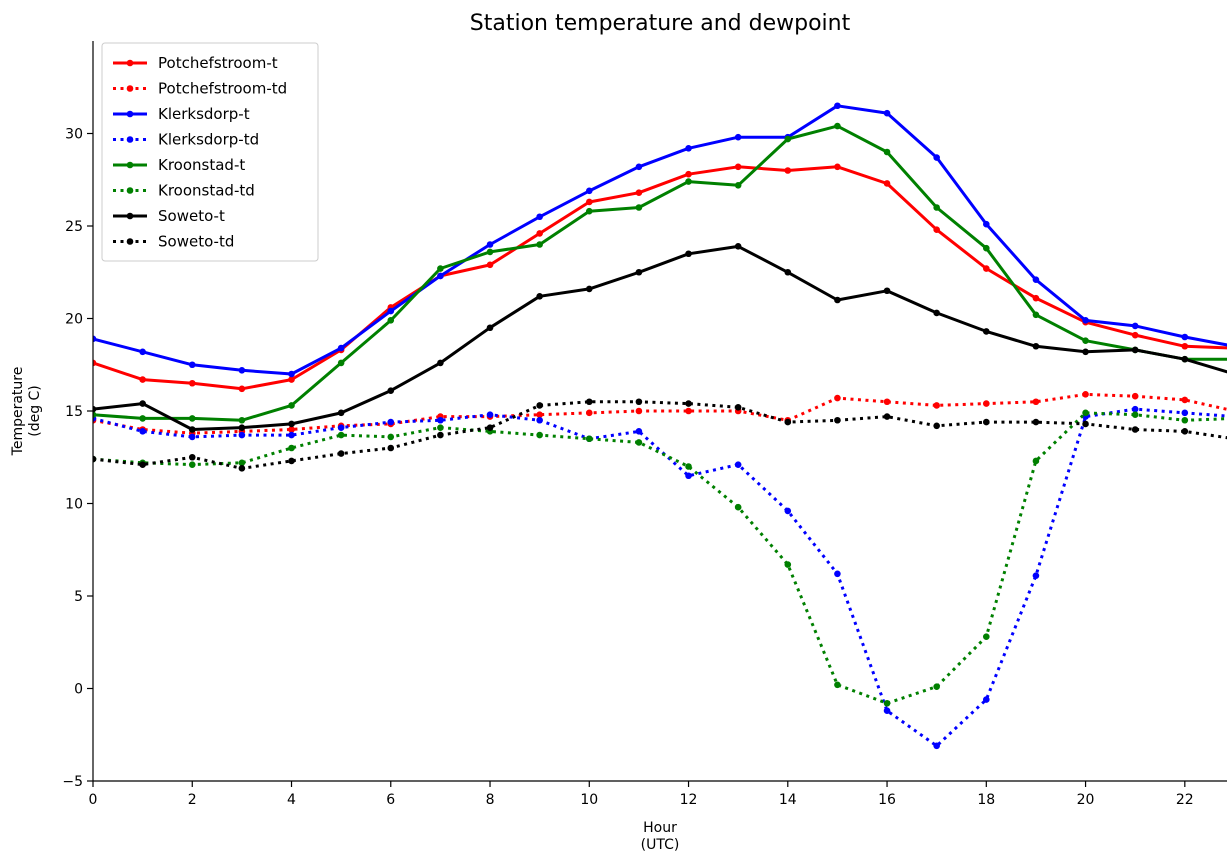 The width and height of the screenshot is (1227, 855). What do you see at coordinates (201, 165) in the screenshot?
I see `legend-label: Kroonstad-t` at bounding box center [201, 165].